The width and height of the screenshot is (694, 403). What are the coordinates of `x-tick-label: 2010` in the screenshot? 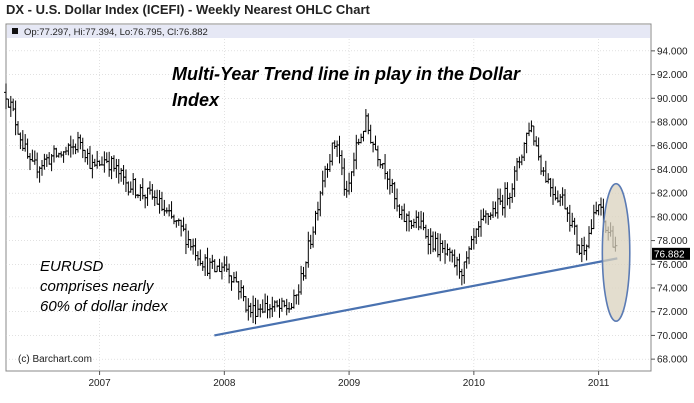 It's located at (474, 383).